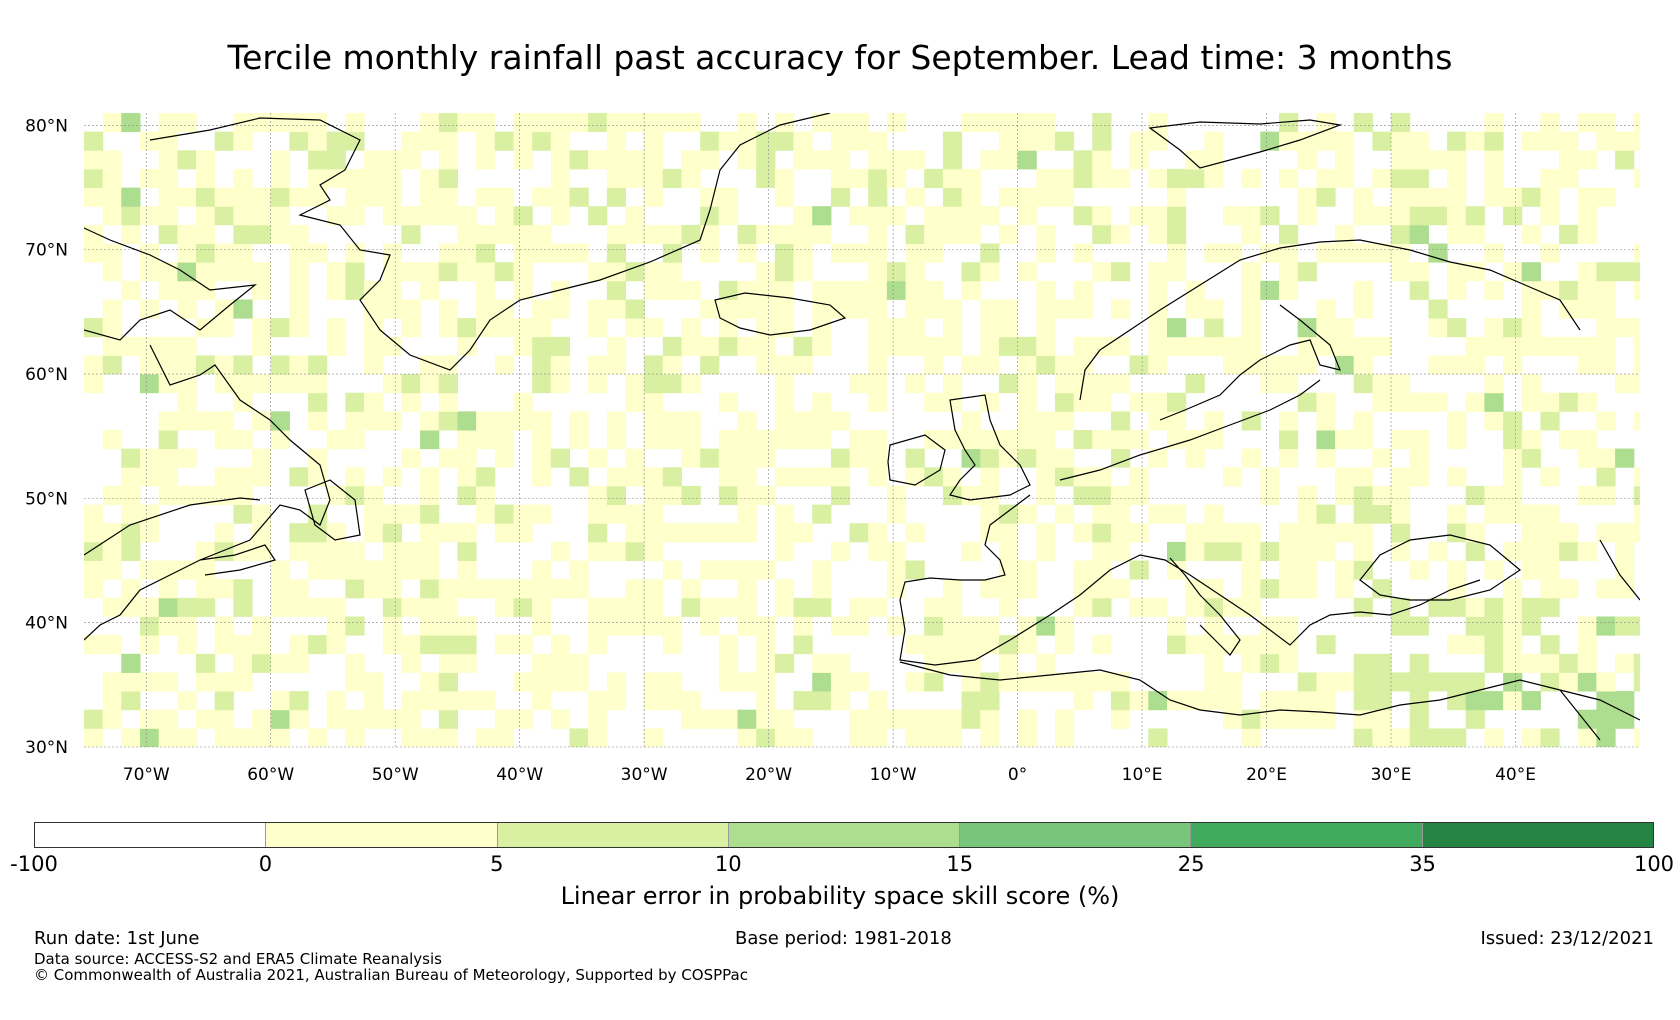 This screenshot has width=1680, height=1020. Describe the element at coordinates (768, 775) in the screenshot. I see `lon-tick-label: 20°W` at that location.